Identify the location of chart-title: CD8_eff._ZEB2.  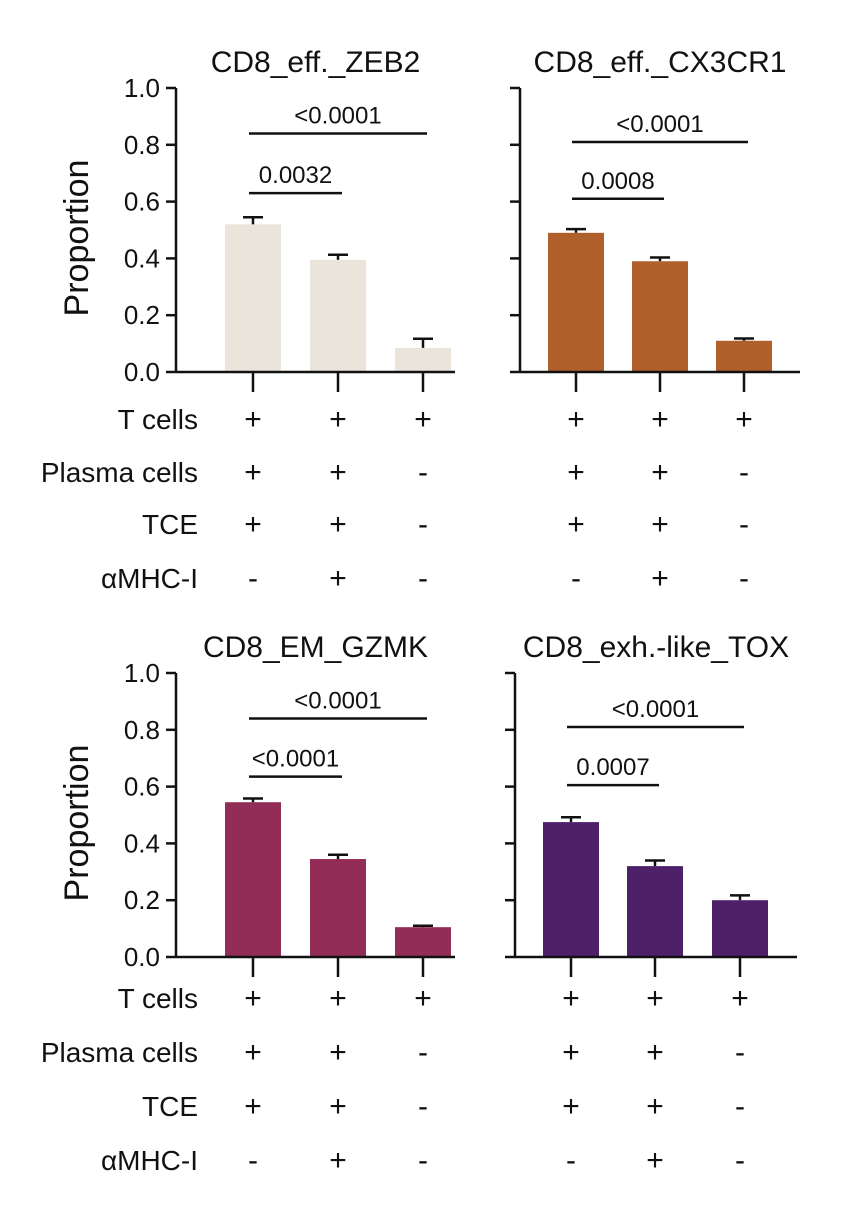
(316, 62).